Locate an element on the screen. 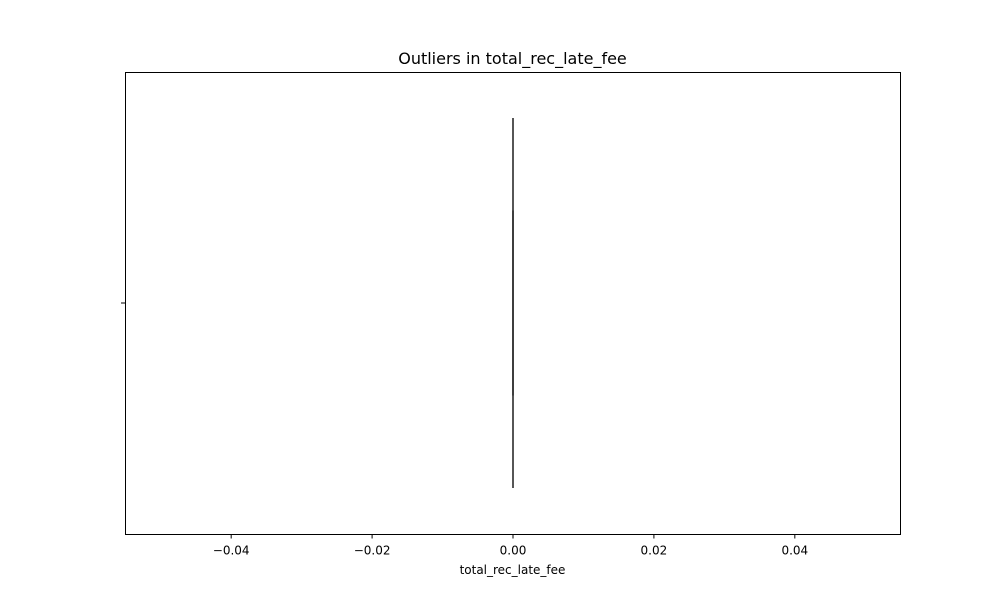 The image size is (1000, 600). x-tick-label: 0.00 is located at coordinates (513, 551).